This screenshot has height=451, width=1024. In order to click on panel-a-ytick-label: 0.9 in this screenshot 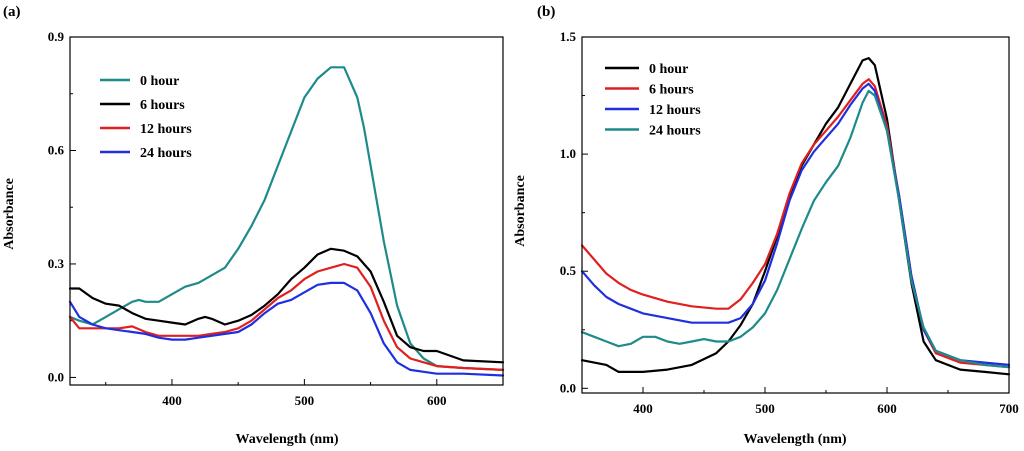, I will do `click(56, 36)`.